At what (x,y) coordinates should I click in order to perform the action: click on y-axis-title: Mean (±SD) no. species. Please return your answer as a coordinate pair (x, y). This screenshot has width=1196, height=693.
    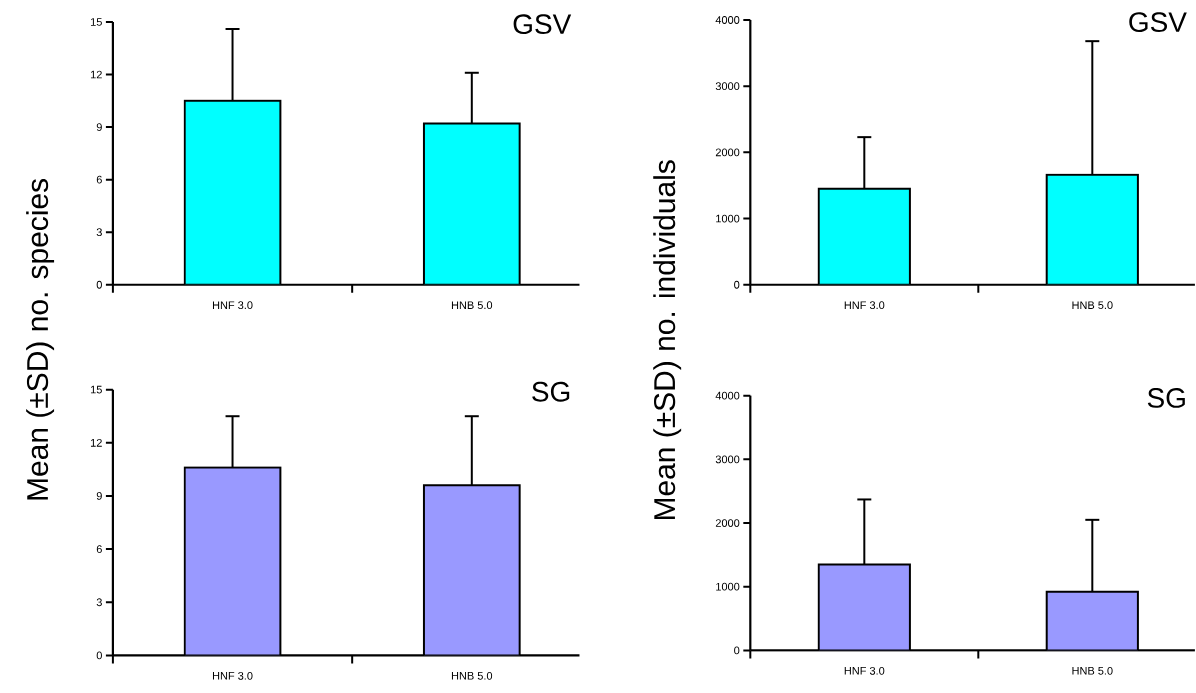
    Looking at the image, I should click on (40, 339).